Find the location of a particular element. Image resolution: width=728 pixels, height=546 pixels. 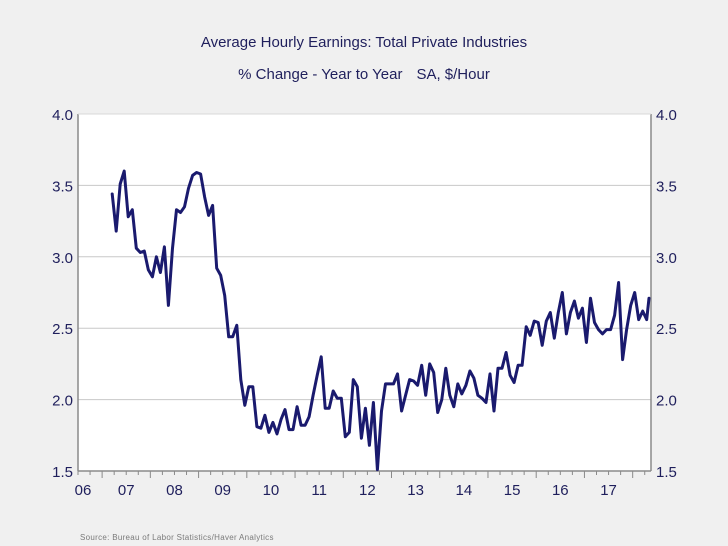

x-tick-label: 16 is located at coordinates (560, 490).